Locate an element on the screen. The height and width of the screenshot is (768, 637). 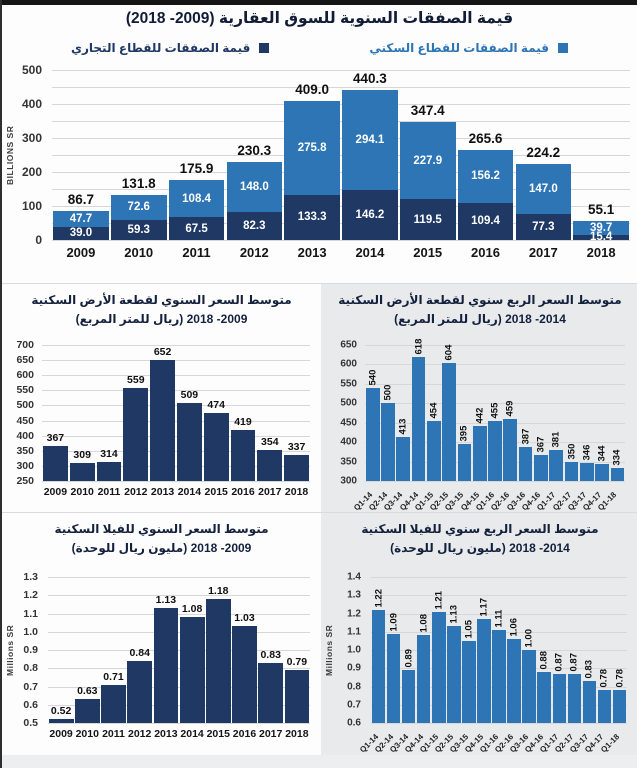
bar-value-label: 0.63 is located at coordinates (87, 691).